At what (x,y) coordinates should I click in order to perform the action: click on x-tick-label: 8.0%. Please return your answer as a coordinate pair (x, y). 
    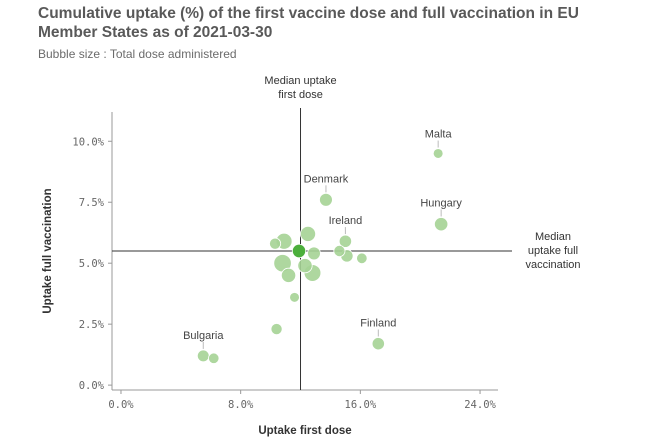
    Looking at the image, I should click on (241, 405).